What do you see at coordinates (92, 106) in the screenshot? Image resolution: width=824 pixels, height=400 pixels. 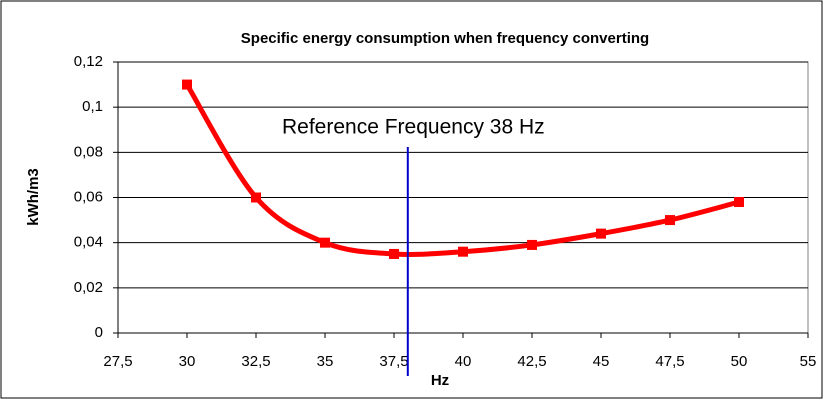 I see `y-tick-label: 0,1` at bounding box center [92, 106].